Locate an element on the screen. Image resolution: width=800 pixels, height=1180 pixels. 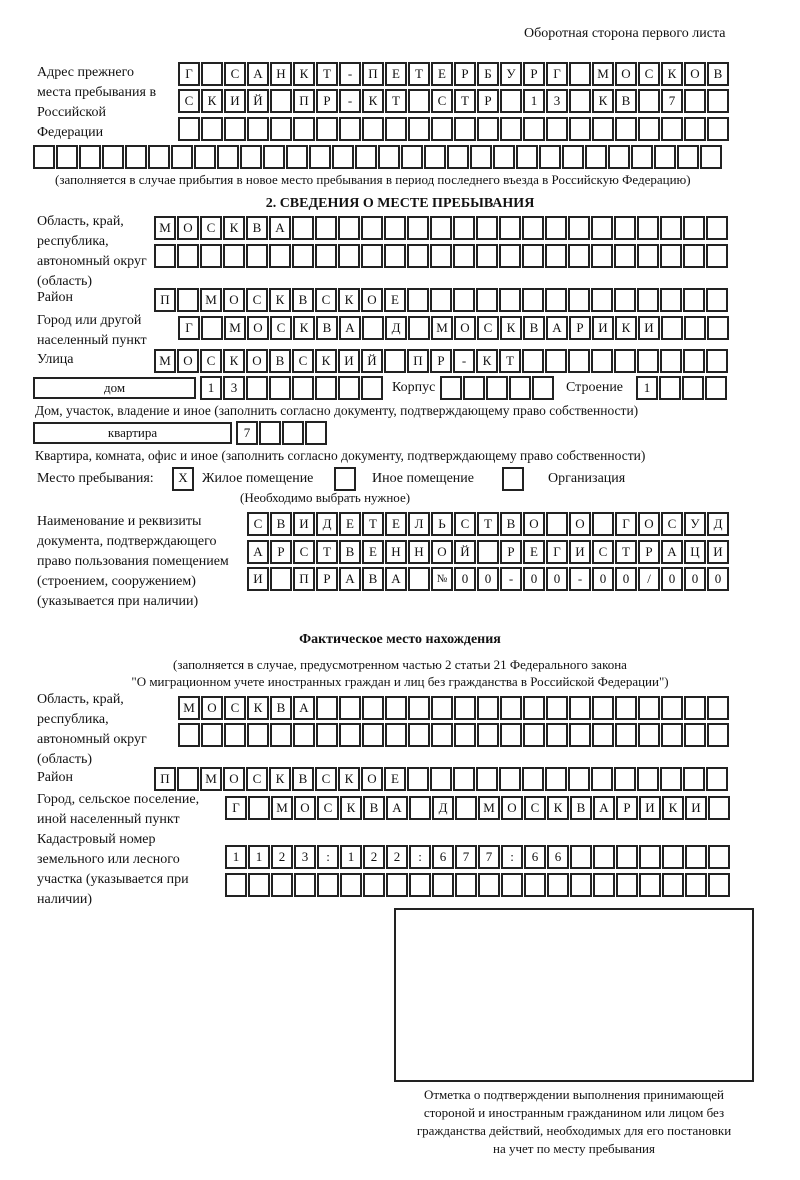
char-cell: 3 is located at coordinates (234, 388).